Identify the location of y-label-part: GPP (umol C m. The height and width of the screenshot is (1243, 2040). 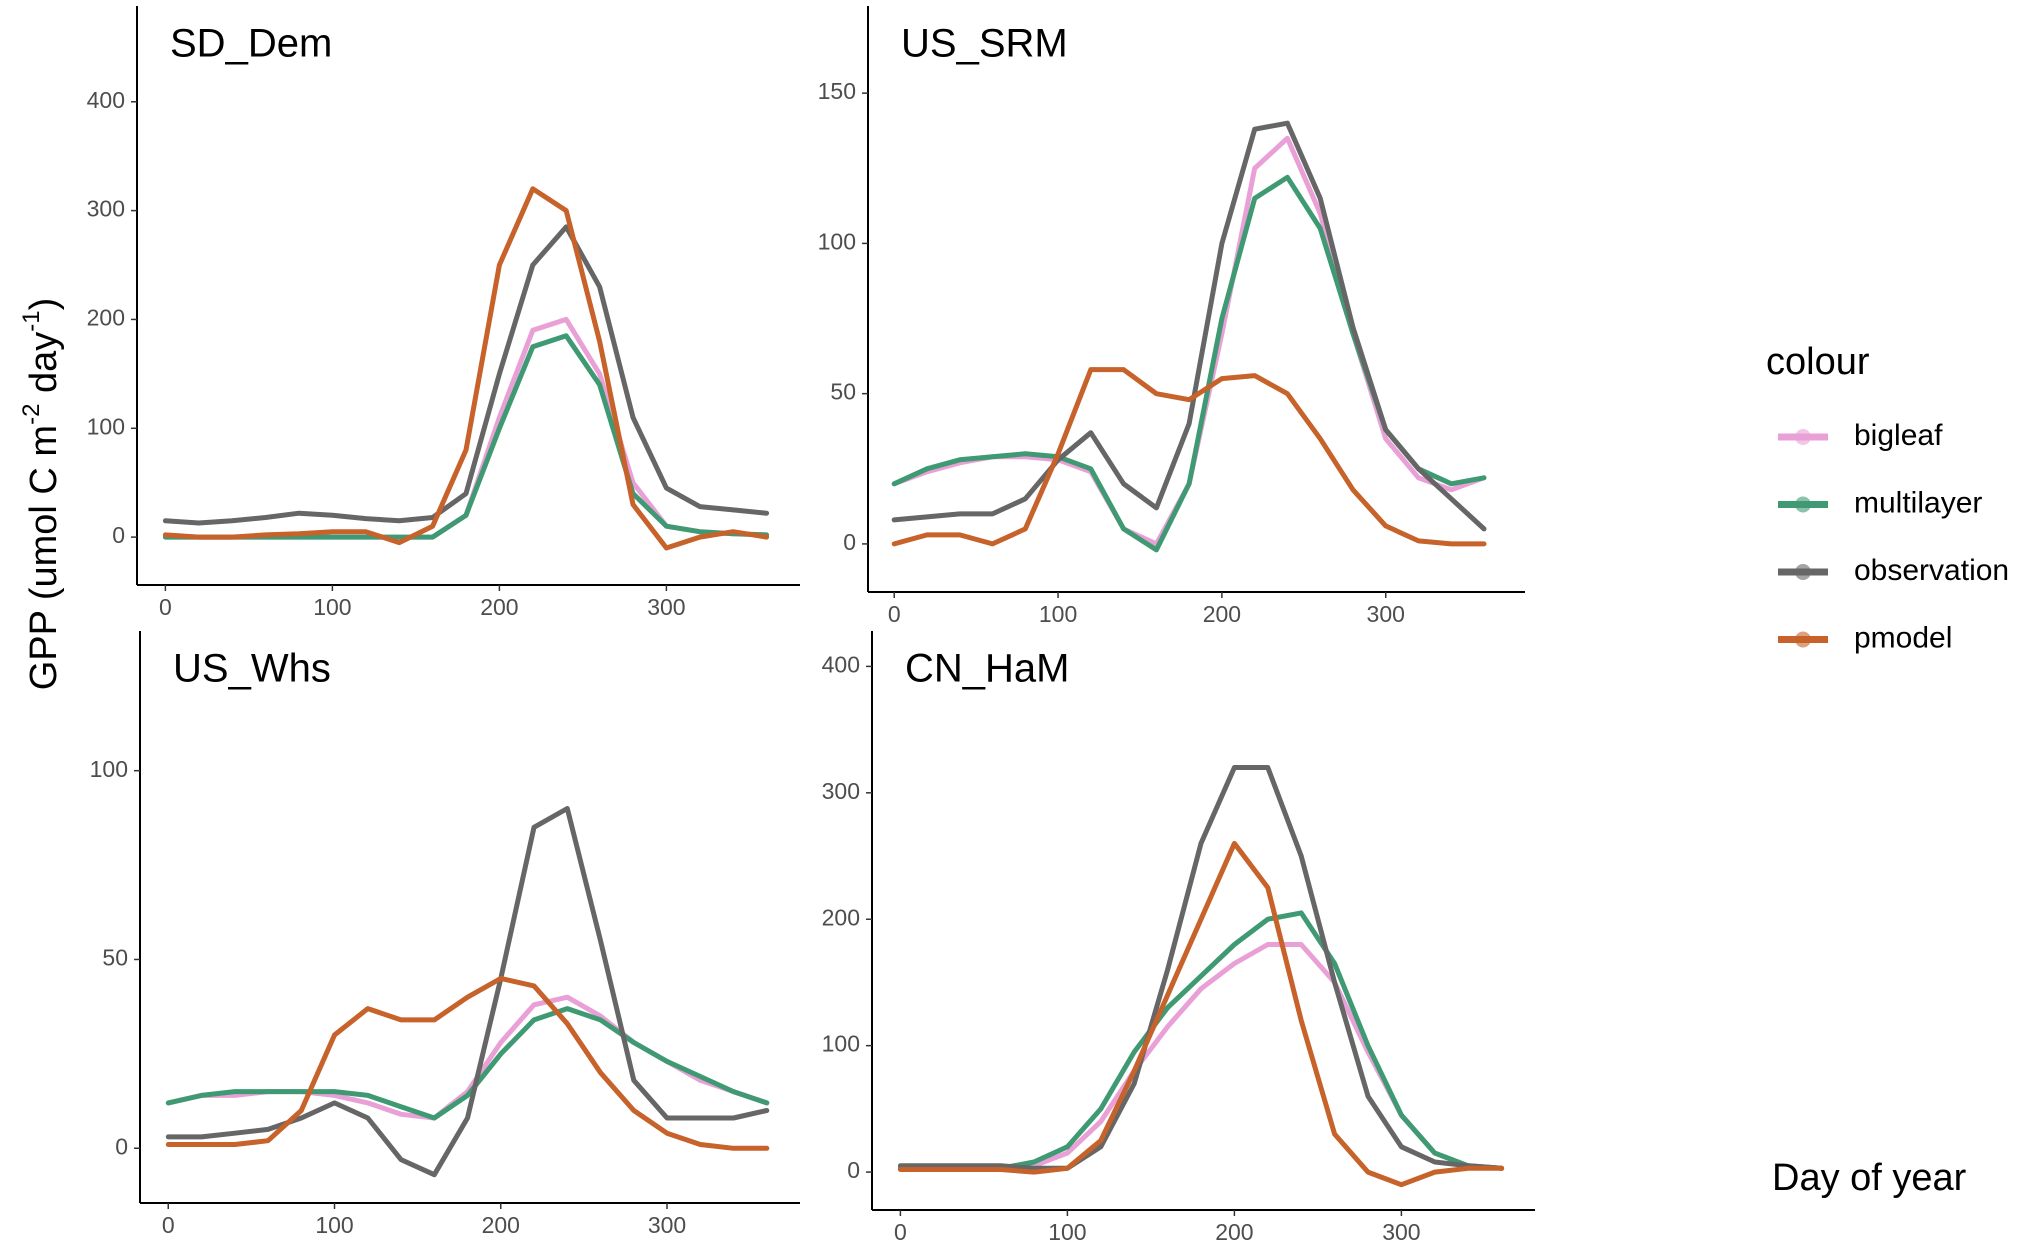
(44, 557).